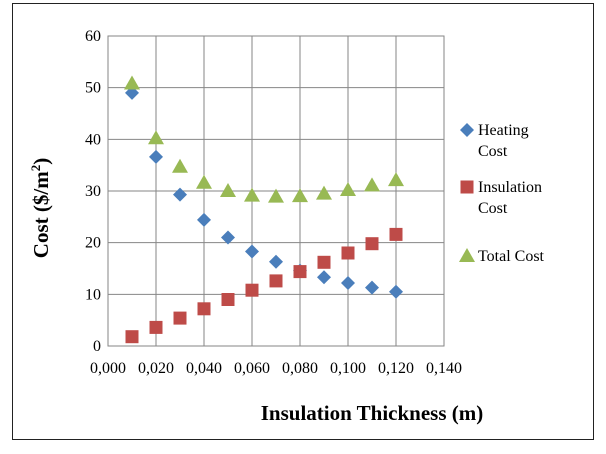  Describe the element at coordinates (252, 368) in the screenshot. I see `x-tick-label: 0,060` at that location.